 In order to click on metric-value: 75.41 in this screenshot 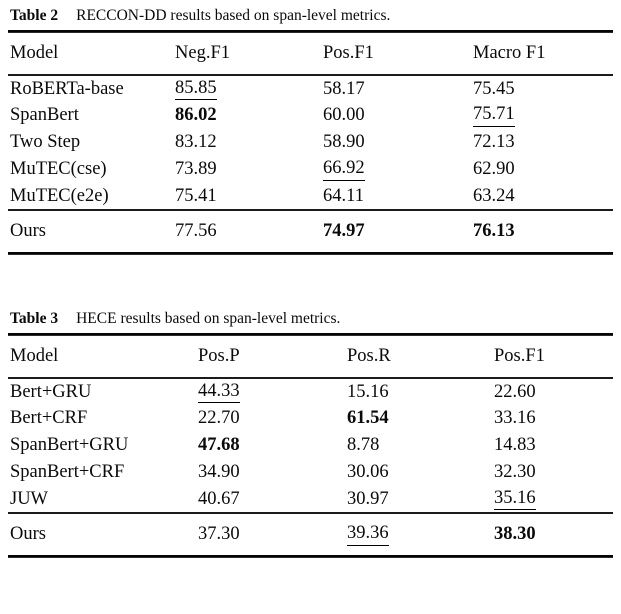, I will do `click(196, 195)`.